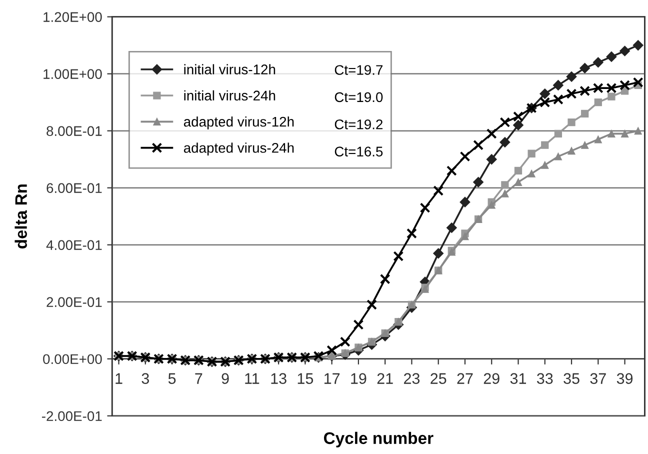 Image resolution: width=648 pixels, height=454 pixels. Describe the element at coordinates (358, 124) in the screenshot. I see `annotation: Ct=19.2` at that location.